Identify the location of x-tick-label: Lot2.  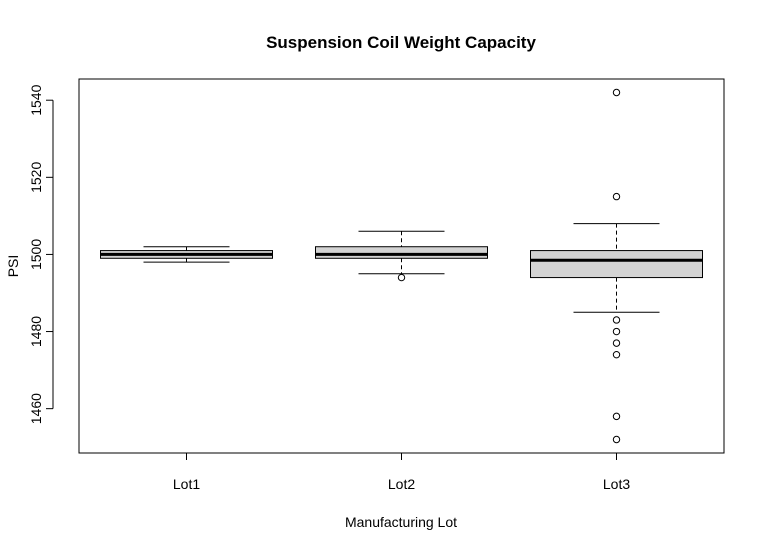
(401, 484).